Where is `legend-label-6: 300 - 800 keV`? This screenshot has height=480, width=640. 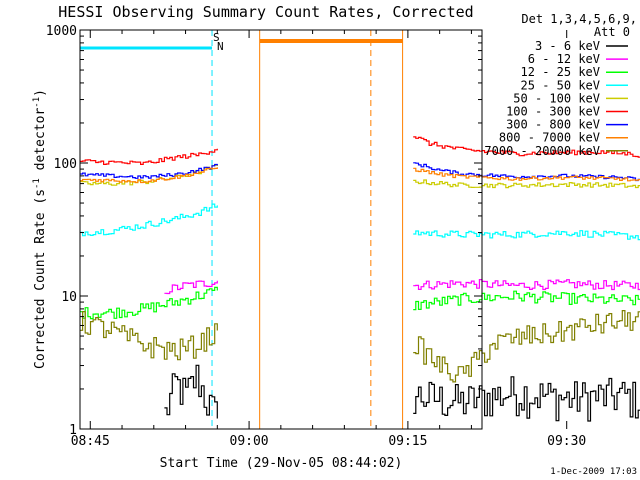 legend-label-6: 300 - 800 keV is located at coordinates (553, 125).